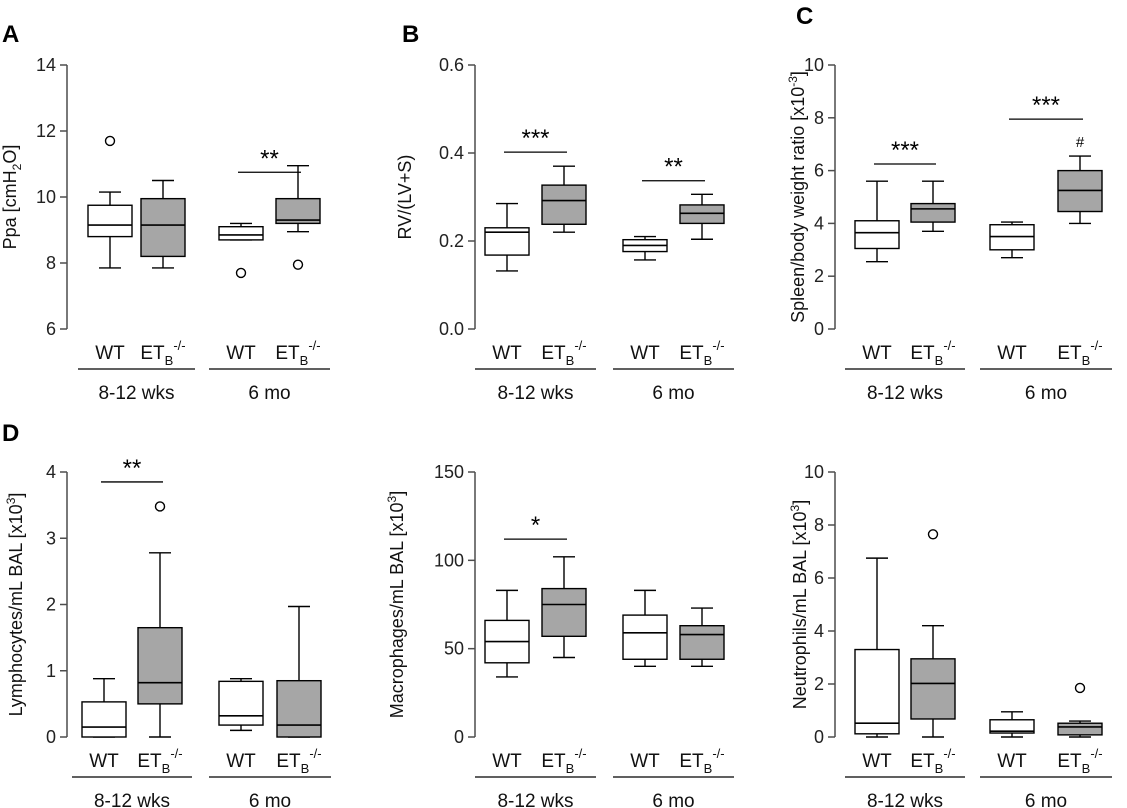 This screenshot has width=1127, height=808. What do you see at coordinates (17, 166) in the screenshot?
I see `y-axis-label-sub: 2` at bounding box center [17, 166].